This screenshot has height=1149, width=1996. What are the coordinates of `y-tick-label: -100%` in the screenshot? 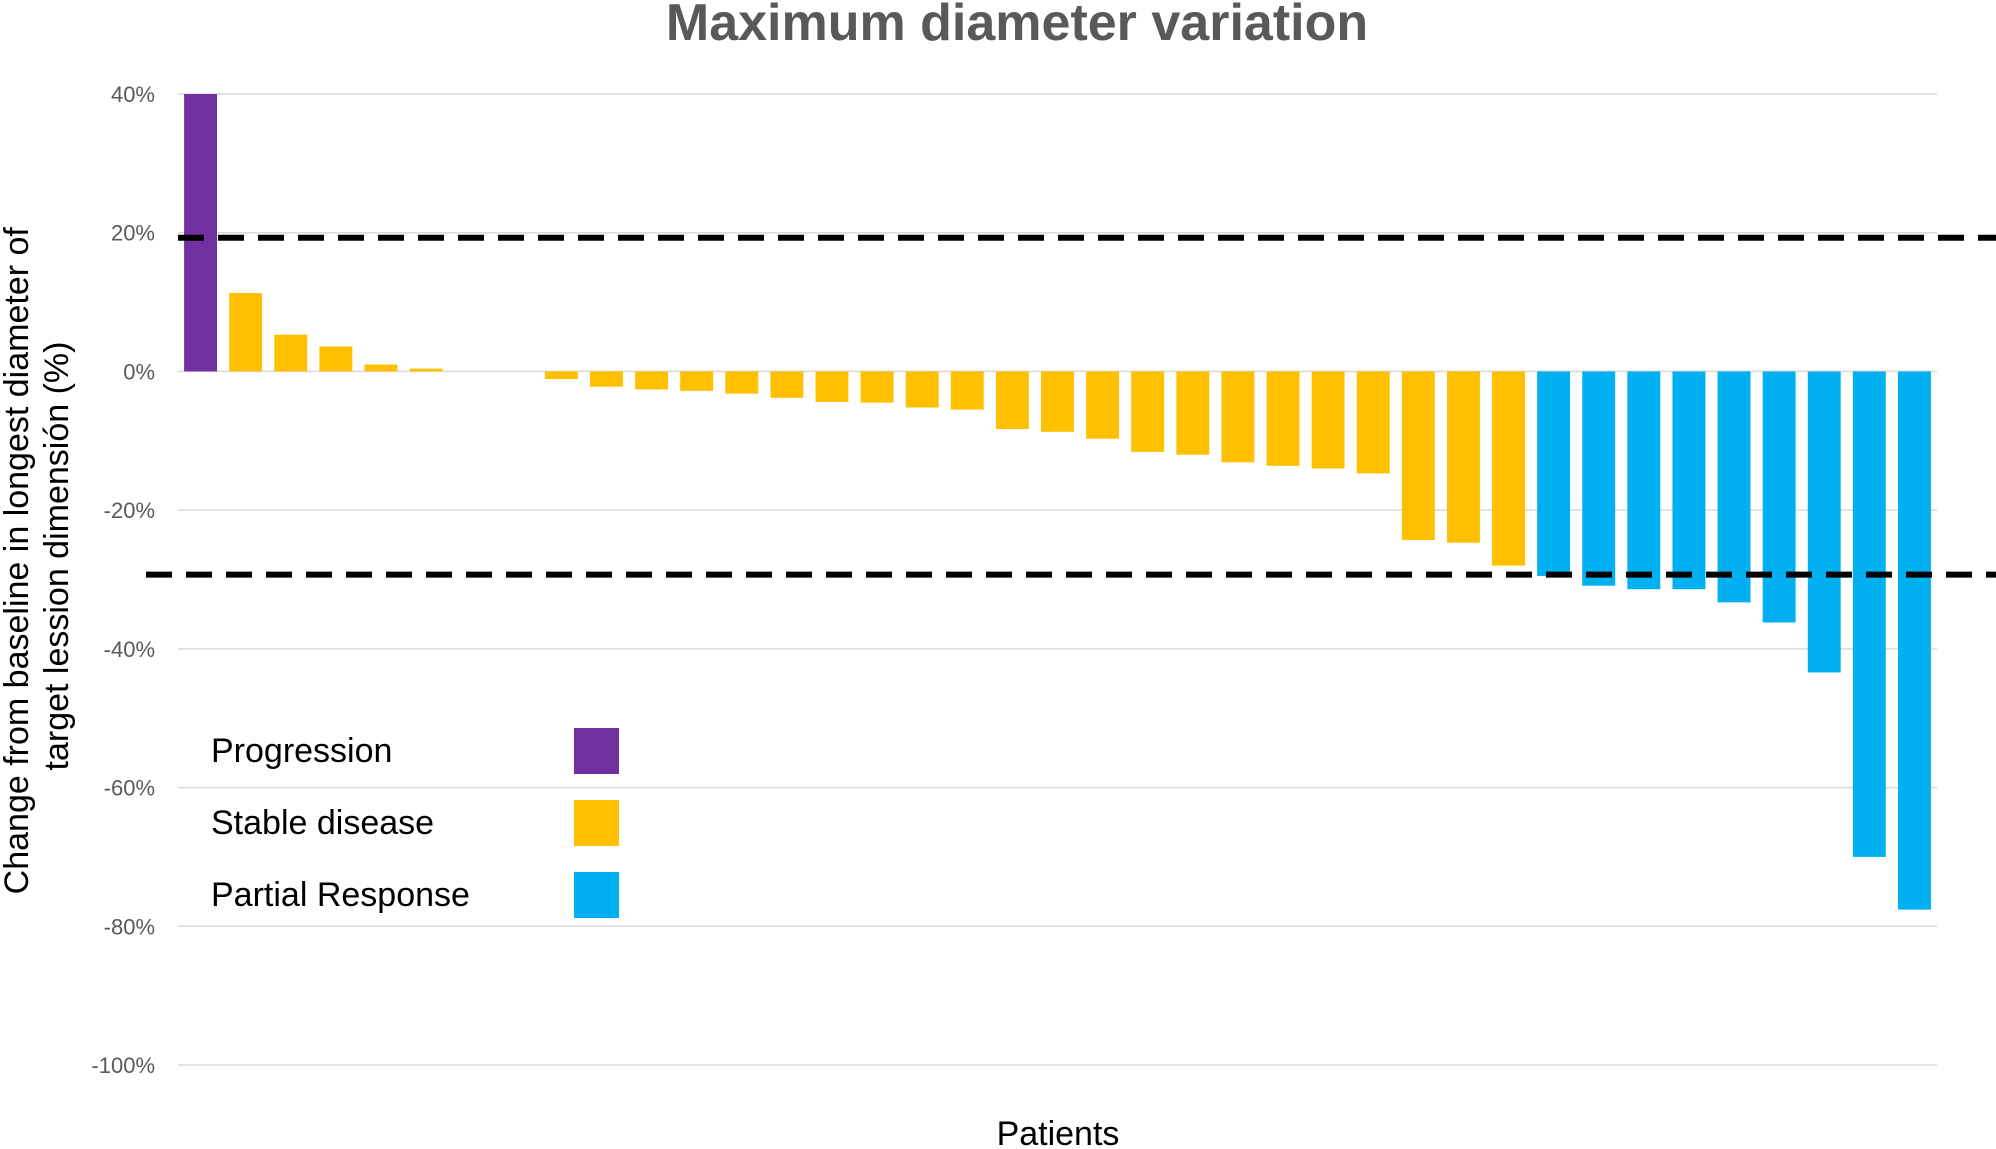 It's located at (123, 1065).